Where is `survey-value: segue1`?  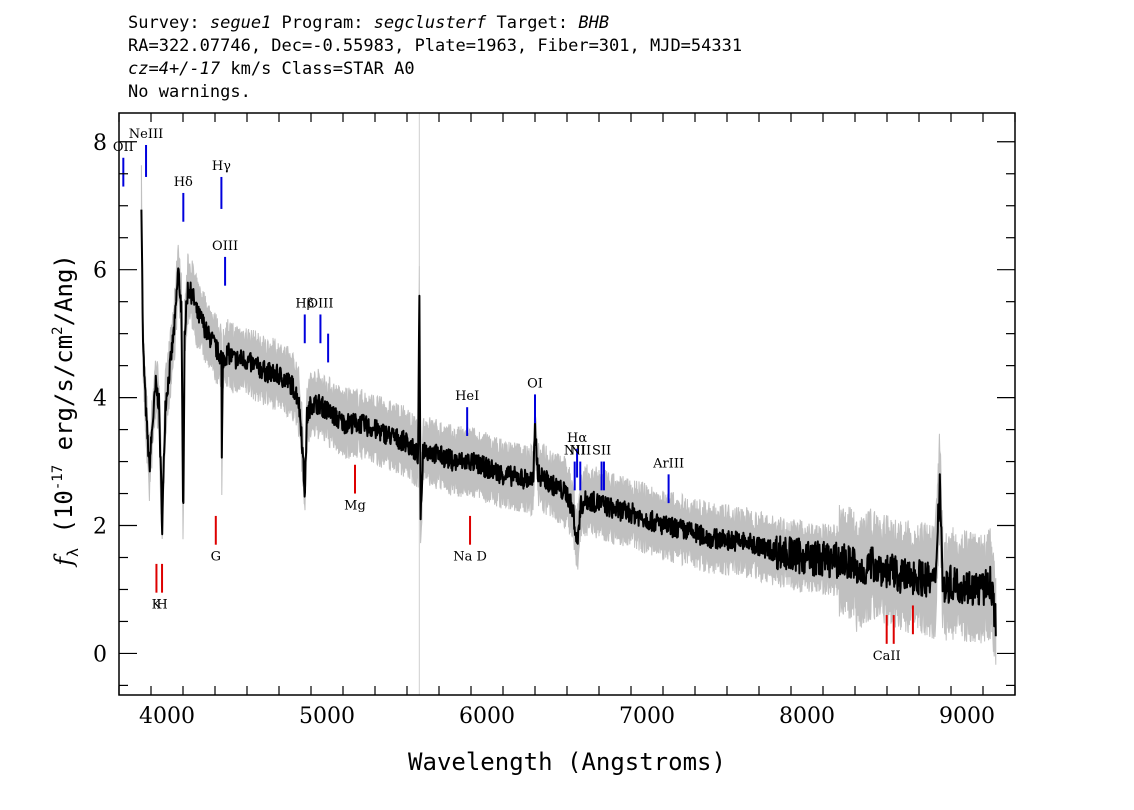 survey-value: segue1 is located at coordinates (240, 23).